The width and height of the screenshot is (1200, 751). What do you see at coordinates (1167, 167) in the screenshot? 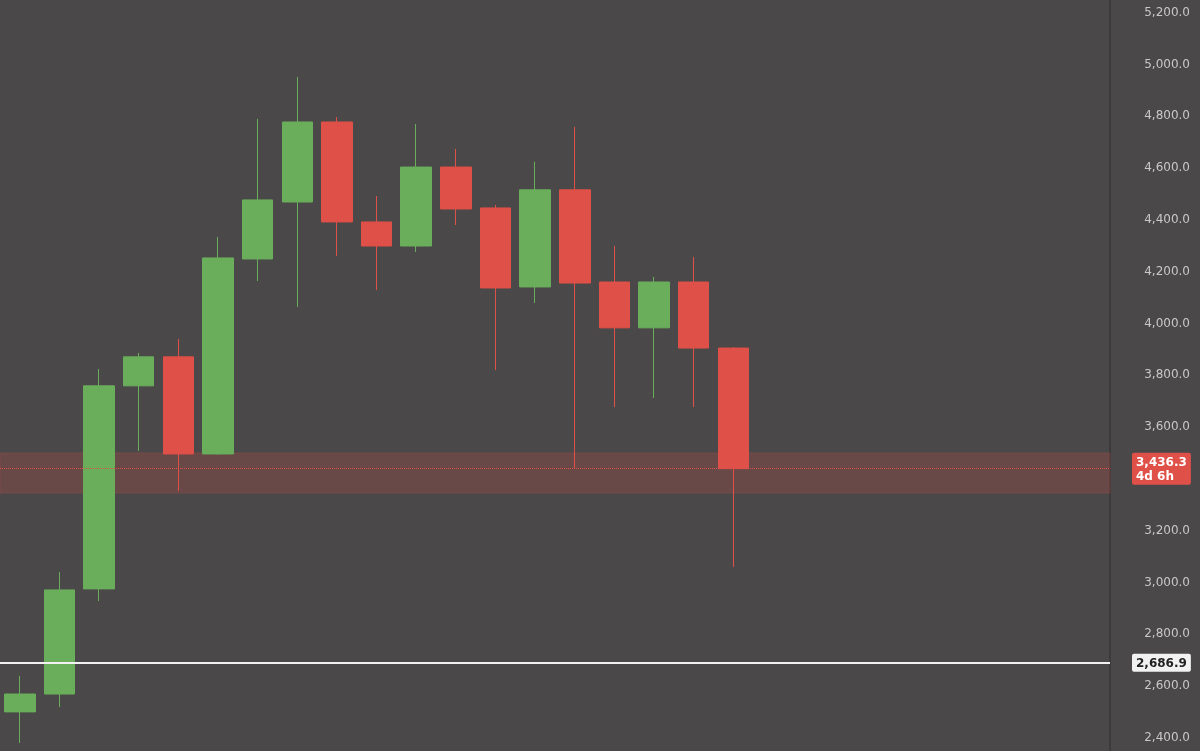
I see `y-tick-label: 4,600.0` at bounding box center [1167, 167].